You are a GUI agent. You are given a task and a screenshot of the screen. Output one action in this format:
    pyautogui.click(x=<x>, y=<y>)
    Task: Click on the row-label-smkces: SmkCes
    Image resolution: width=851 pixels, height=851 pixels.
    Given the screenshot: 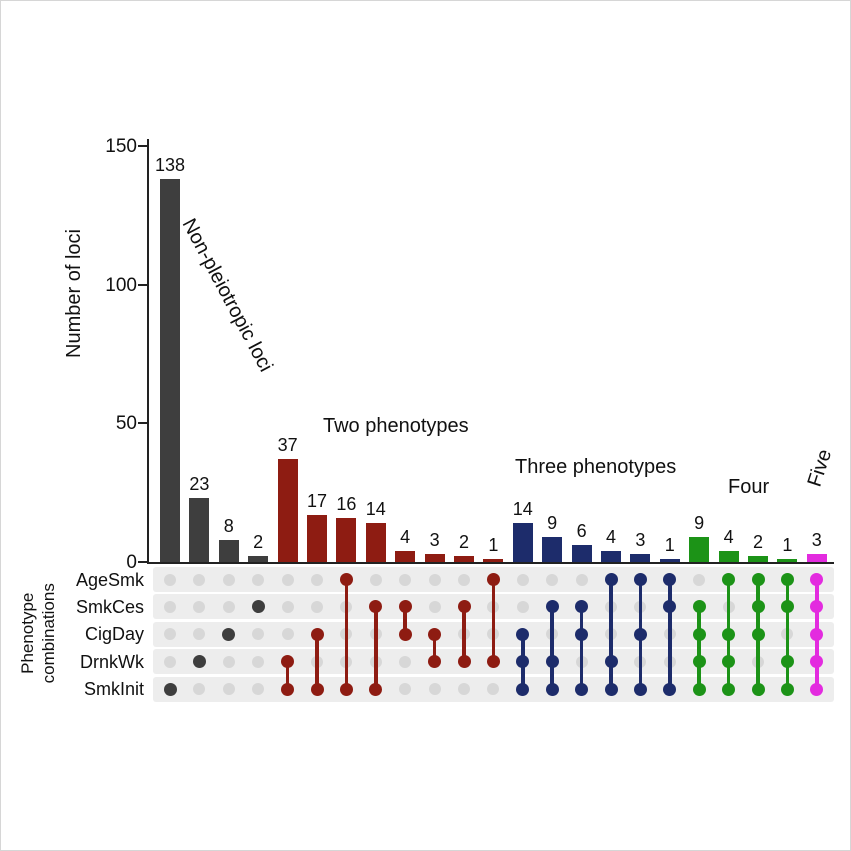 What is the action you would take?
    pyautogui.click(x=109, y=606)
    